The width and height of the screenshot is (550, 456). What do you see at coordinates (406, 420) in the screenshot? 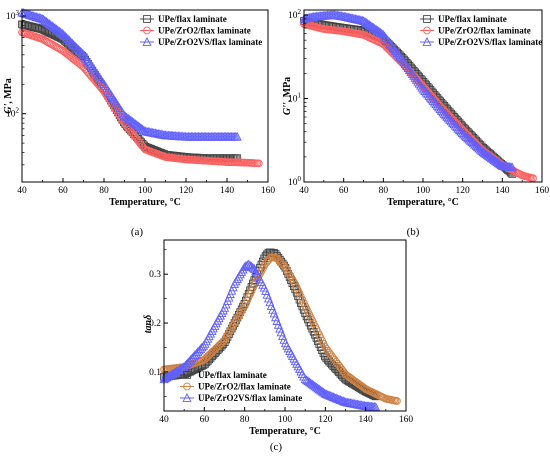
I see `panel-c-xtick-label: 160` at bounding box center [406, 420].